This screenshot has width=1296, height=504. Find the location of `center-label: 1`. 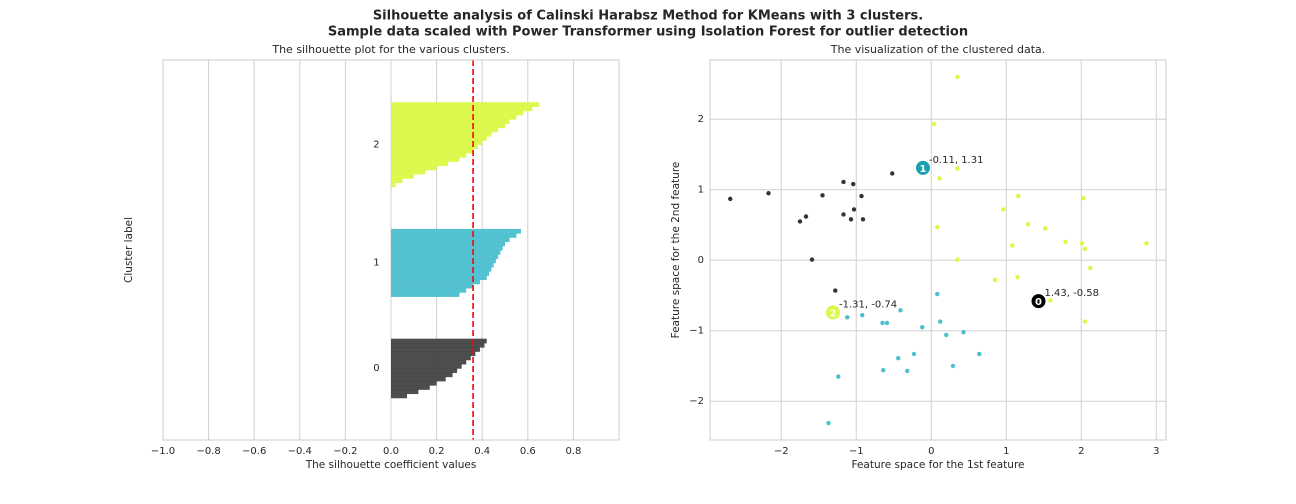

center-label: 1 is located at coordinates (923, 169).